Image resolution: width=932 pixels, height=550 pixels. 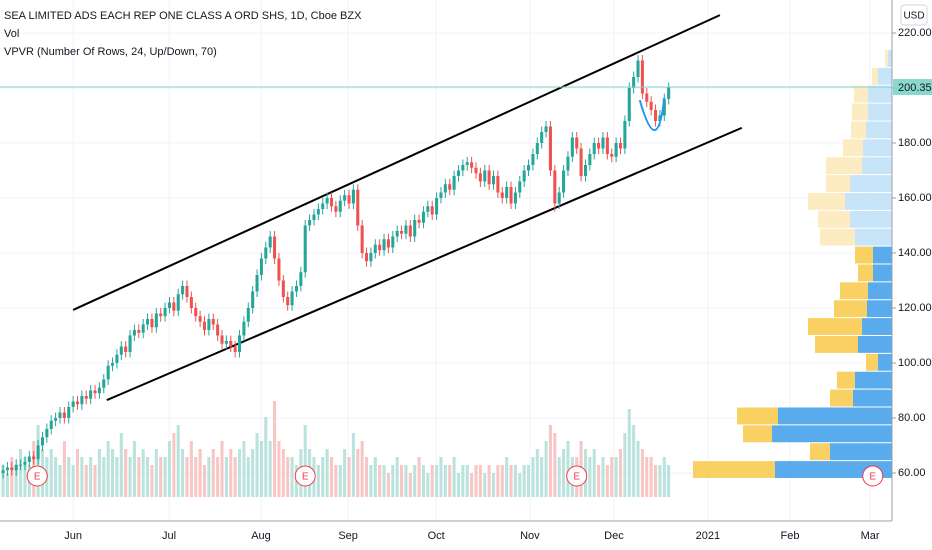 I want to click on earnings-marker, so click(x=37, y=476).